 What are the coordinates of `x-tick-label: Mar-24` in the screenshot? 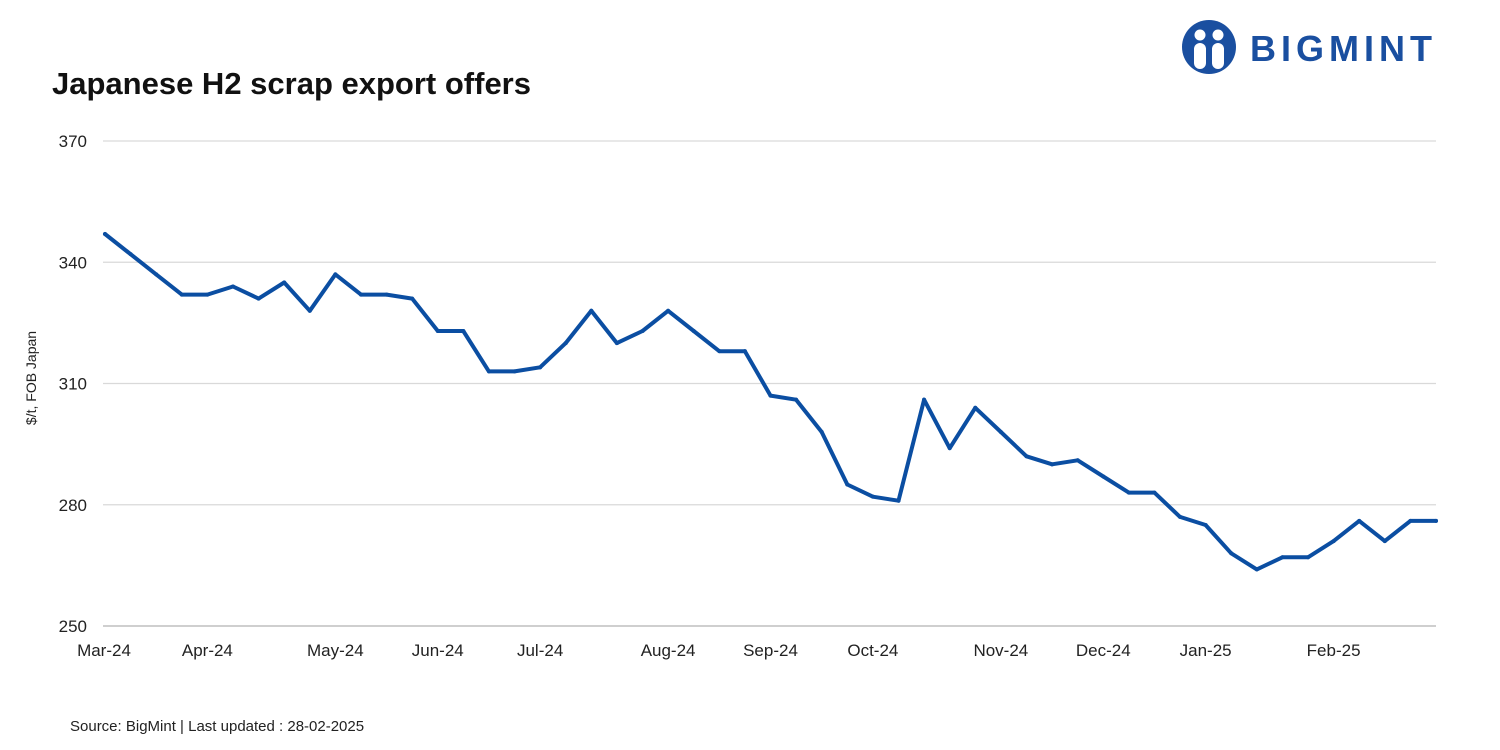 It's located at (104, 650).